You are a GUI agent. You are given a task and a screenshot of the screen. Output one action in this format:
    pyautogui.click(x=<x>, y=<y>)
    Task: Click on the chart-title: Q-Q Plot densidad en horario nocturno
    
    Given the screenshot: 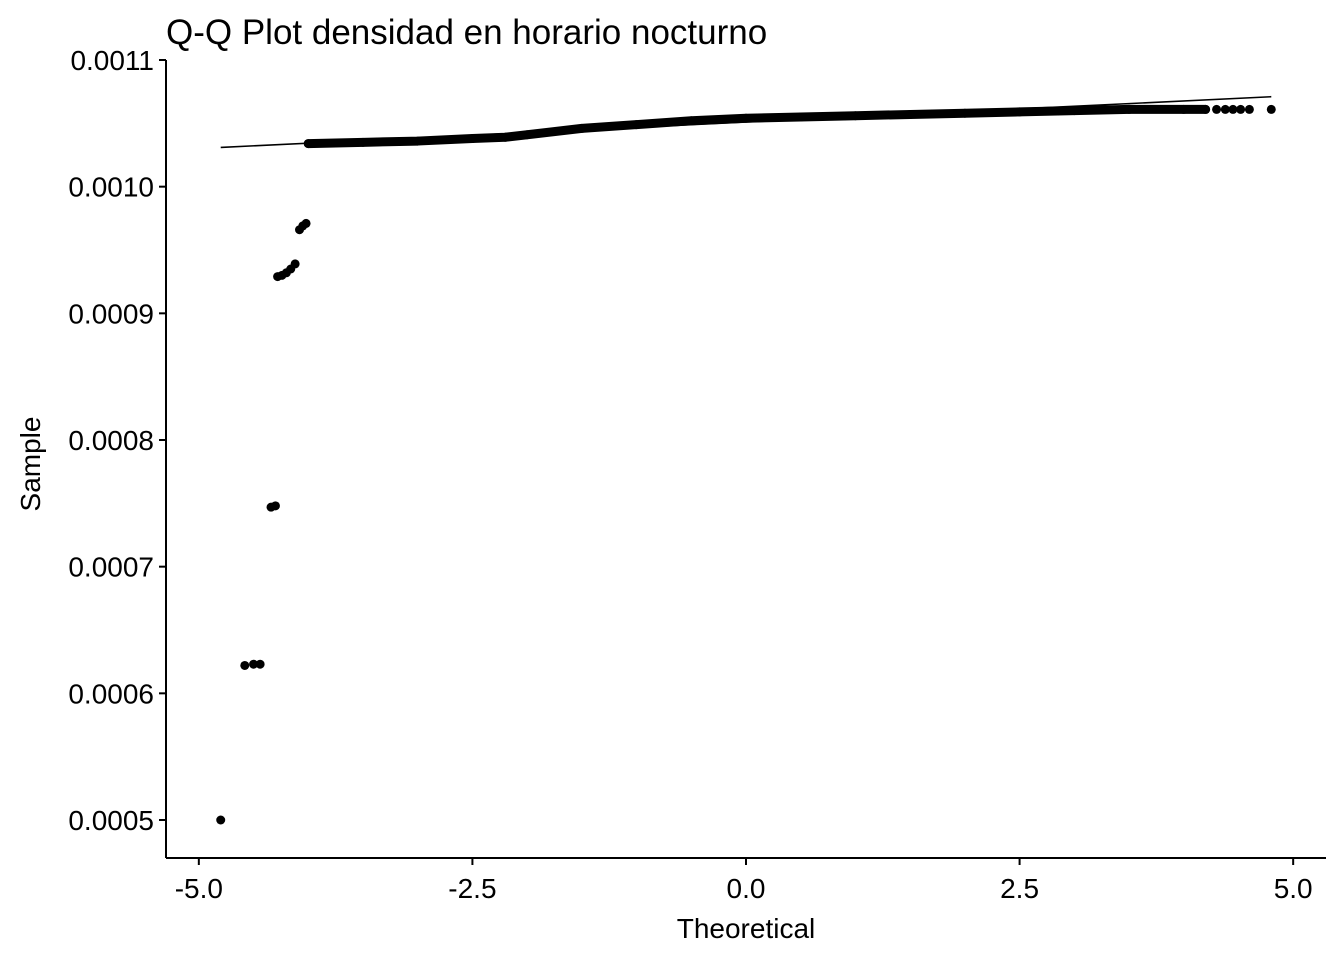 What is the action you would take?
    pyautogui.click(x=466, y=32)
    